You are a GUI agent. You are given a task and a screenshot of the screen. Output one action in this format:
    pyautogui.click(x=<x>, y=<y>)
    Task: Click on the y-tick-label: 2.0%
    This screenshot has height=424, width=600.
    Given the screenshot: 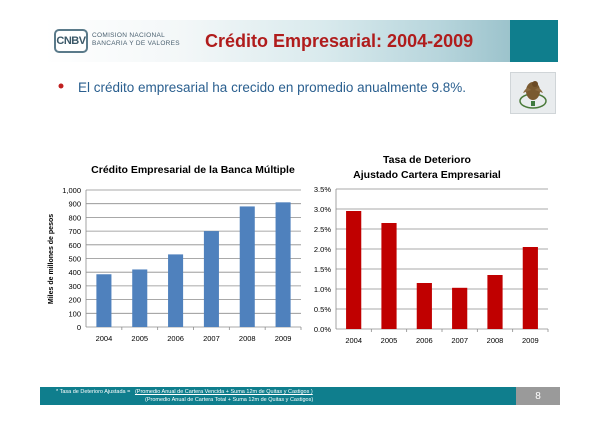 What is the action you would take?
    pyautogui.click(x=322, y=249)
    